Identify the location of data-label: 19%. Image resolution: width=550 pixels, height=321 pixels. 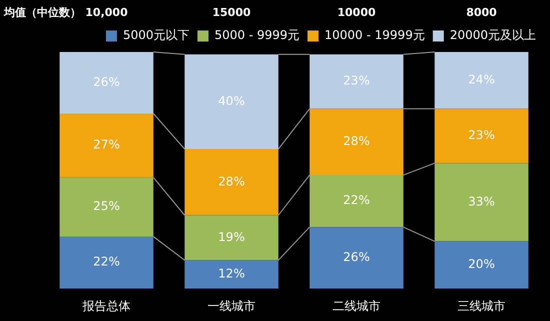
(231, 237).